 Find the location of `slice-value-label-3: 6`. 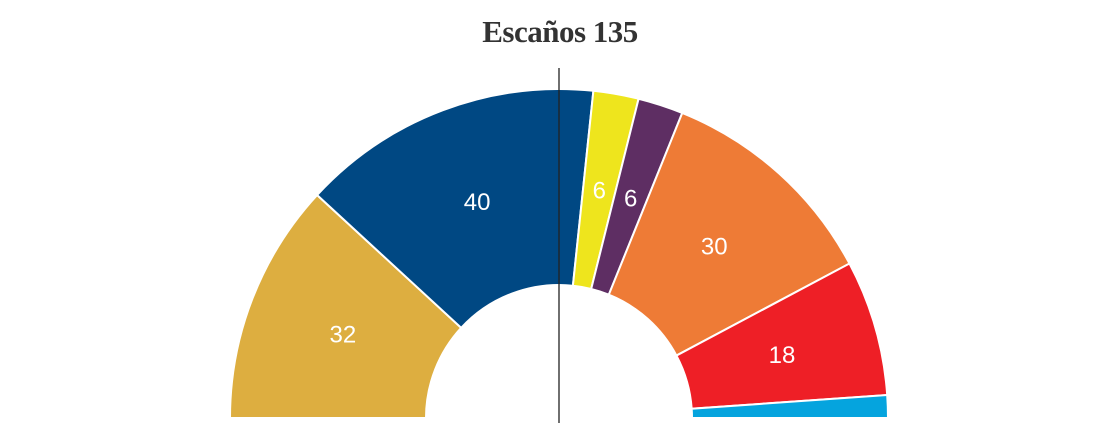

slice-value-label-3: 6 is located at coordinates (599, 191).